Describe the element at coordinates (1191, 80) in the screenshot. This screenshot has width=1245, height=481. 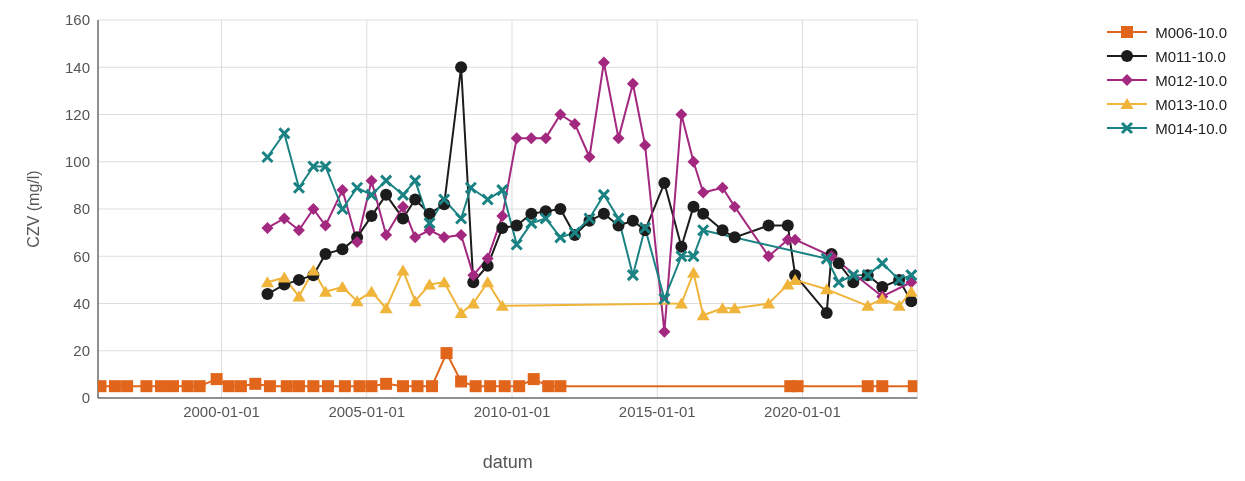
I see `legend-label: M012-10.0` at that location.